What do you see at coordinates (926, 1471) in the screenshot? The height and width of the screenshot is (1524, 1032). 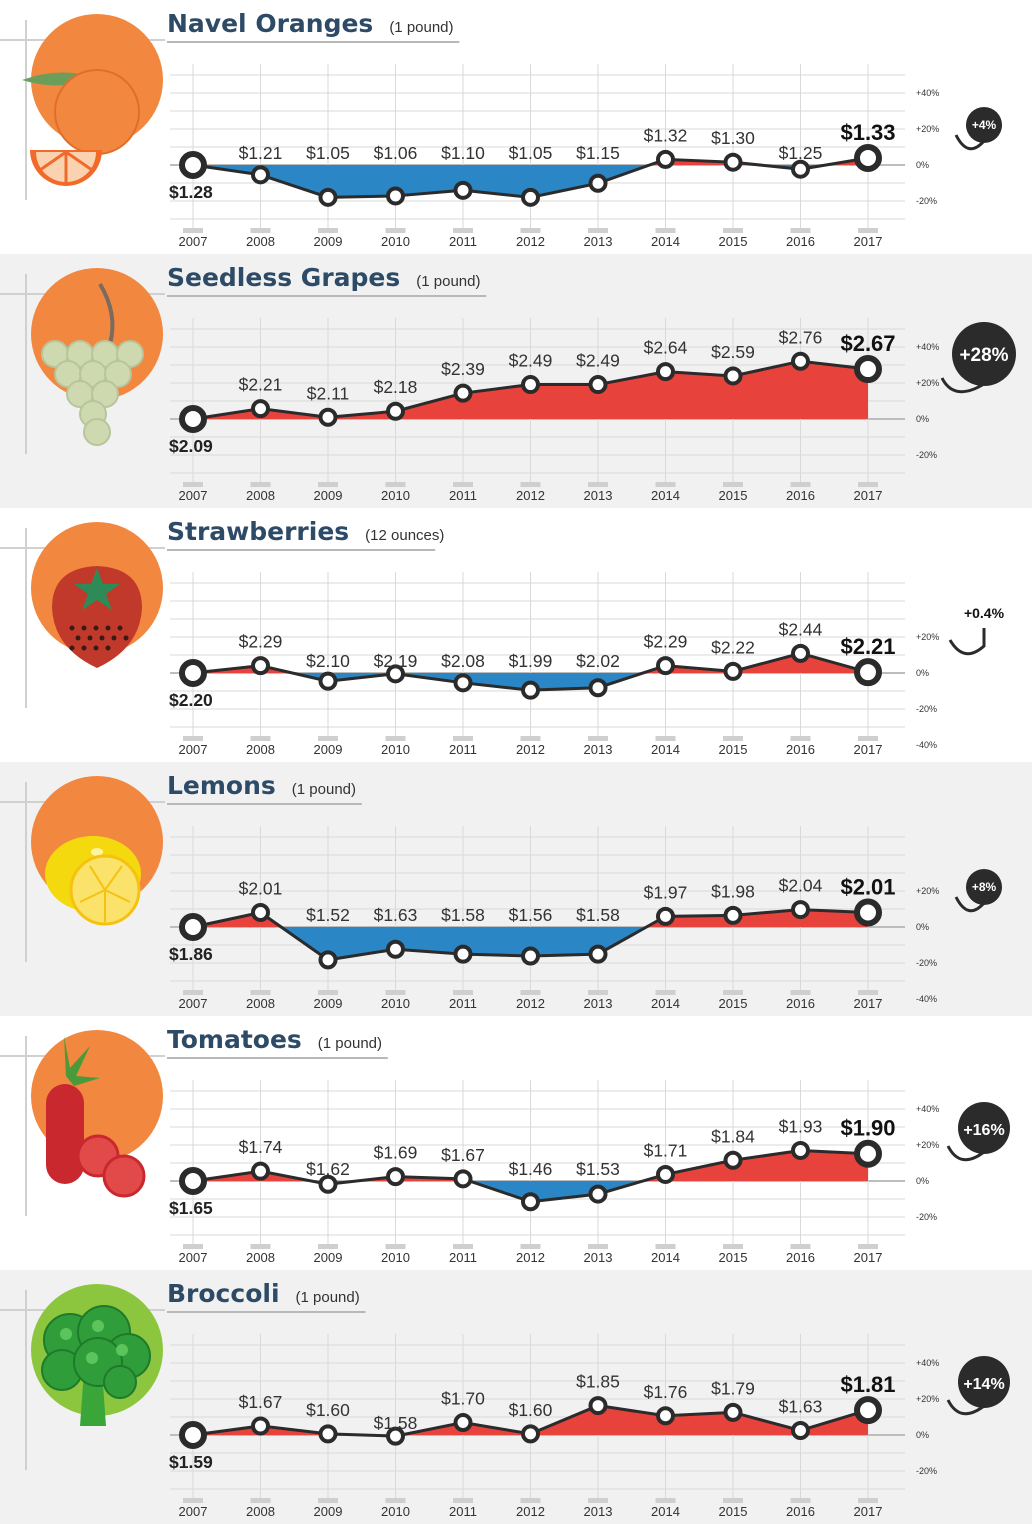 I see `percent-tick-label: -20%` at bounding box center [926, 1471].